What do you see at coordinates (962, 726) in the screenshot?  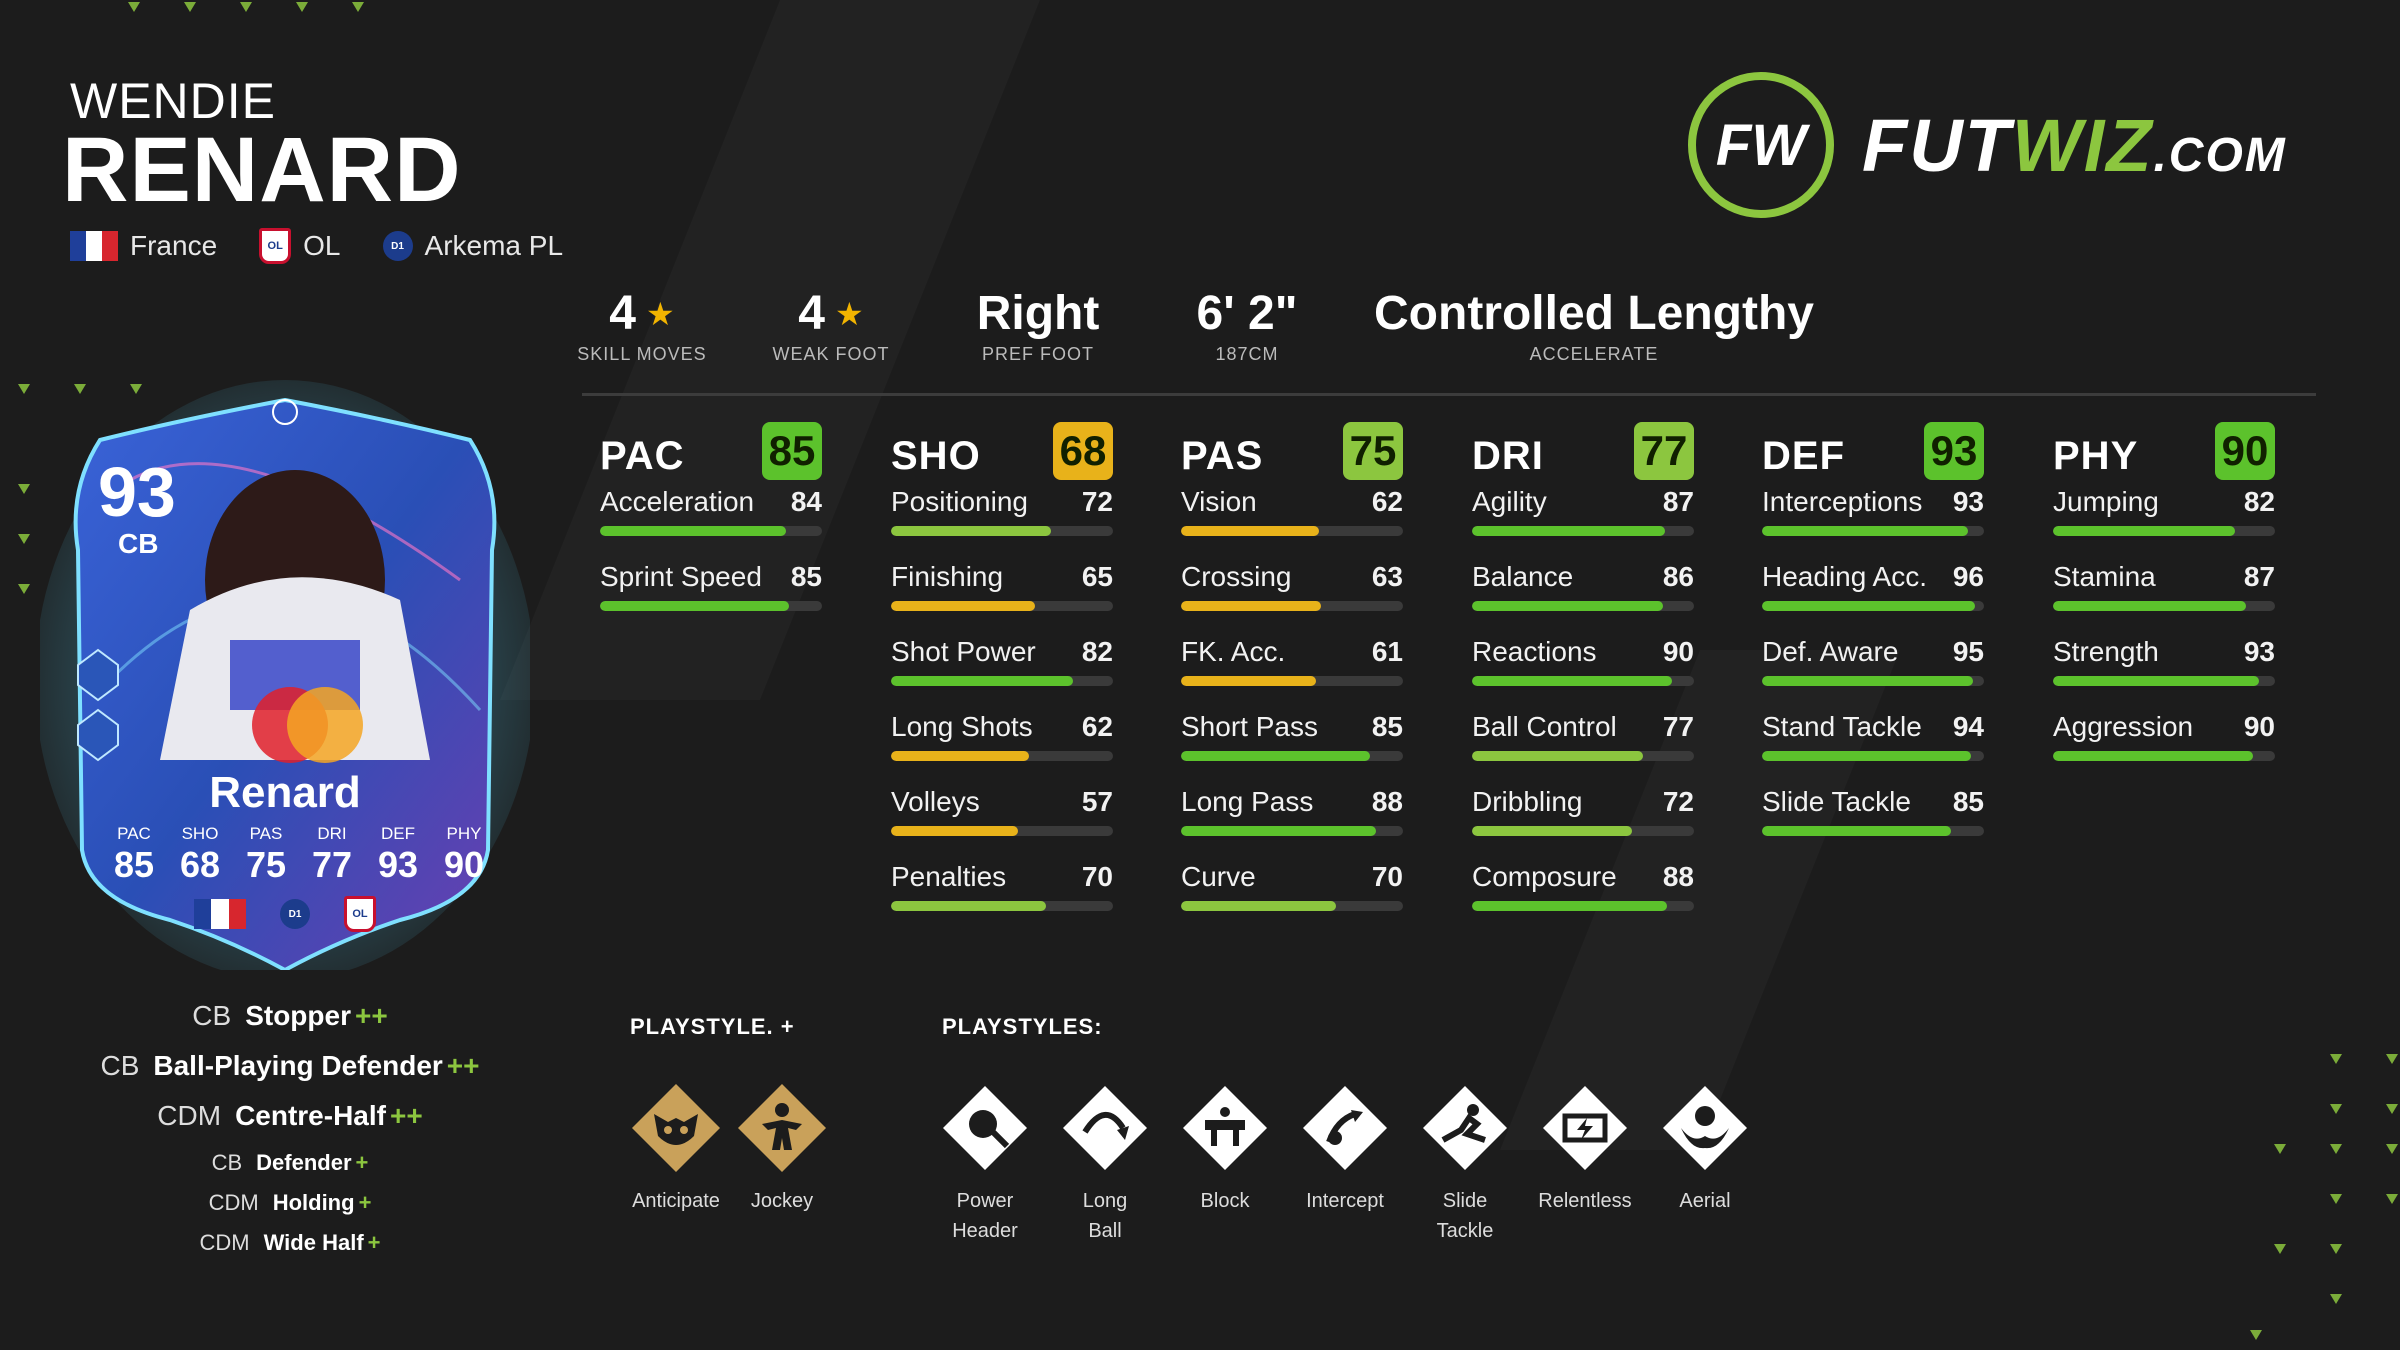 I see `stat-name: Long Shots` at bounding box center [962, 726].